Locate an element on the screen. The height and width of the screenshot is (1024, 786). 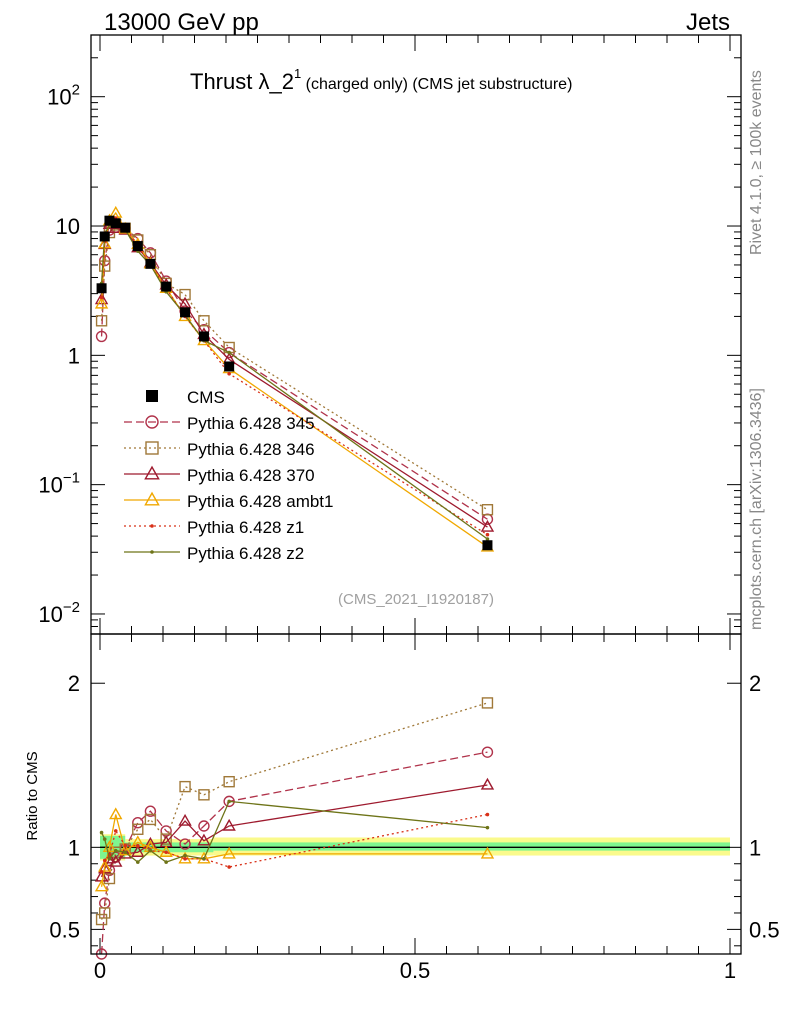
x-tick-label: 0 is located at coordinates (100, 970).